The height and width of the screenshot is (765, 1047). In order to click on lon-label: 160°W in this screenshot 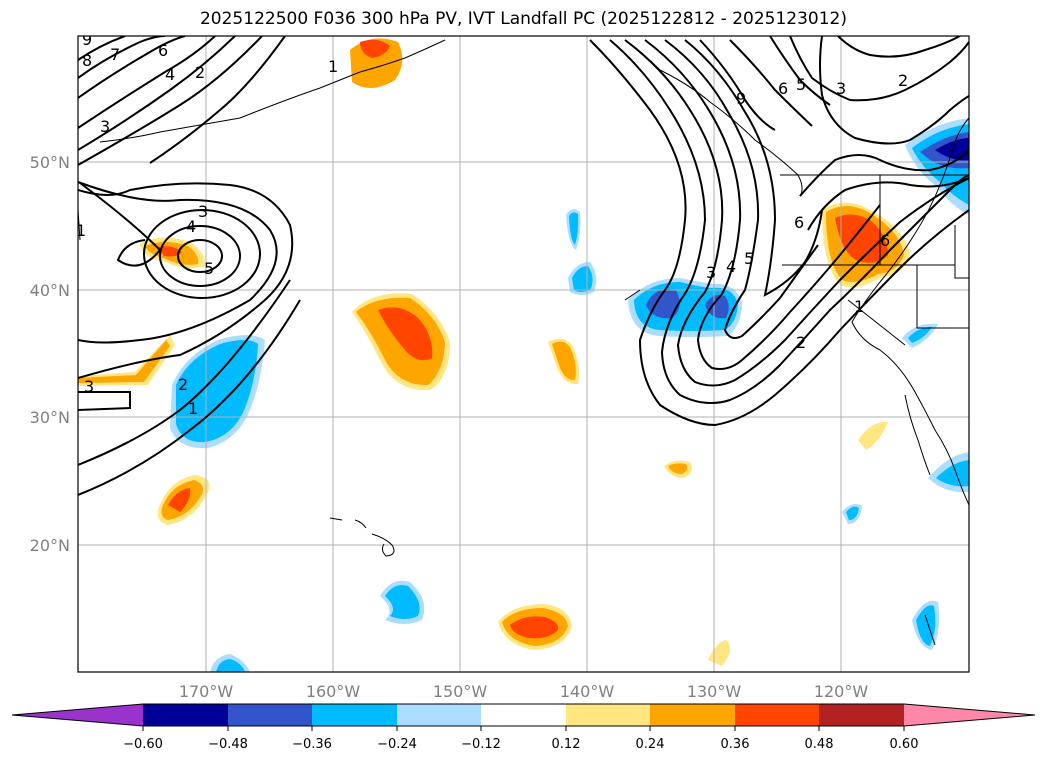, I will do `click(333, 691)`.